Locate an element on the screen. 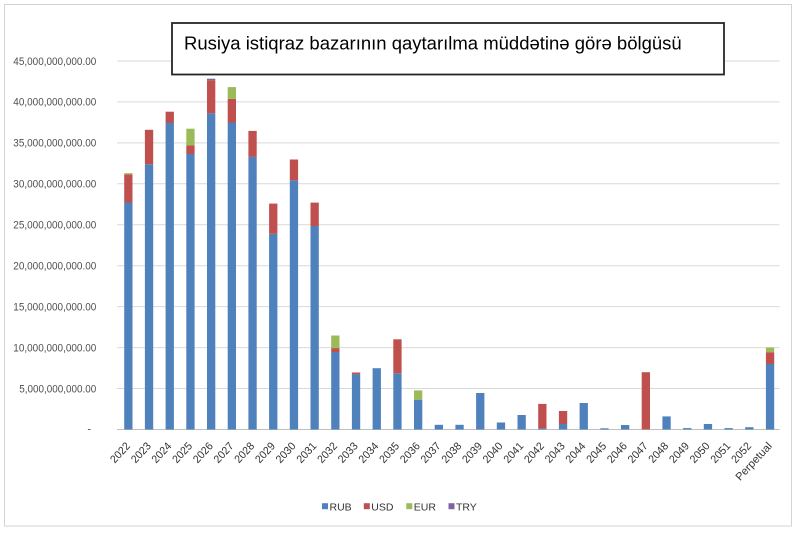 The width and height of the screenshot is (800, 544). svg-text: 5,000,000,000.00 is located at coordinates (57, 389).